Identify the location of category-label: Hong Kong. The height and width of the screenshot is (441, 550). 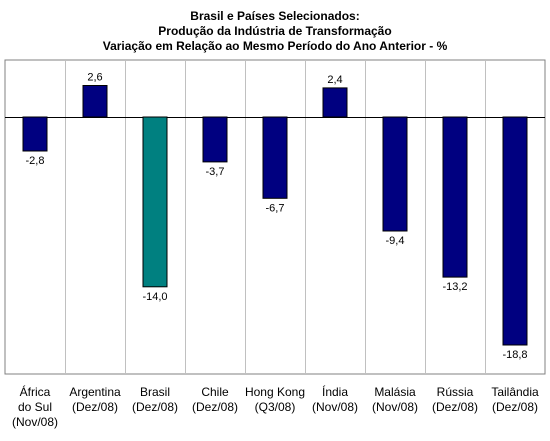
(275, 392).